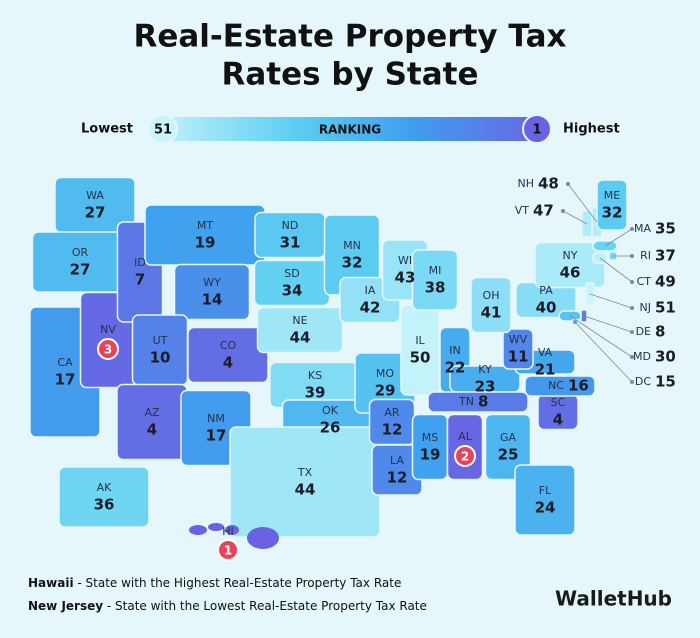 Image resolution: width=700 pixels, height=638 pixels. I want to click on state-abbr: HI, so click(228, 531).